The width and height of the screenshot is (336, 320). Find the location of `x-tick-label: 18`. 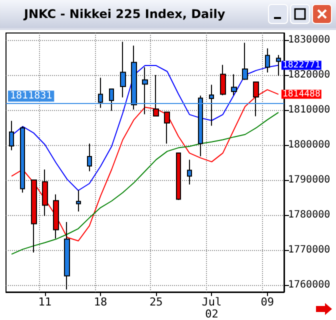

x-tick-label: 18 is located at coordinates (101, 302).